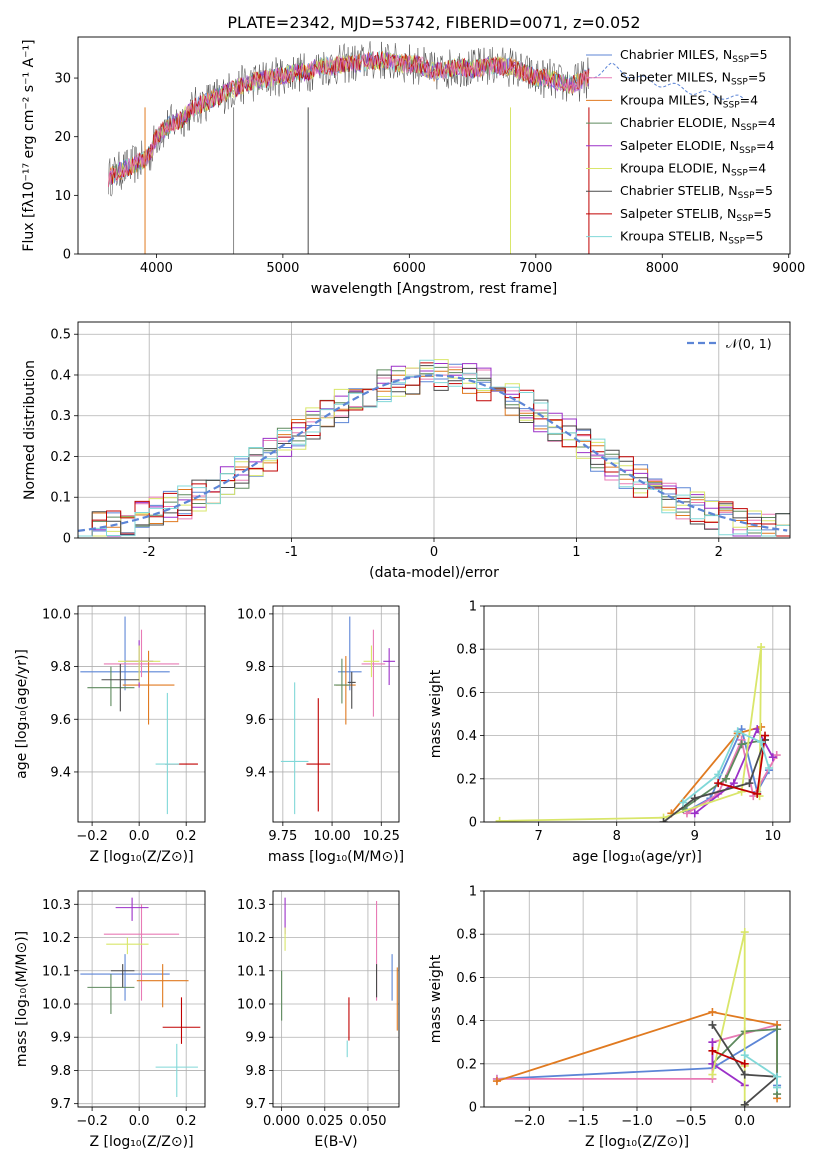 The width and height of the screenshot is (819, 1170). Describe the element at coordinates (367, 1121) in the screenshot. I see `x-tick-label: 0.050` at that location.